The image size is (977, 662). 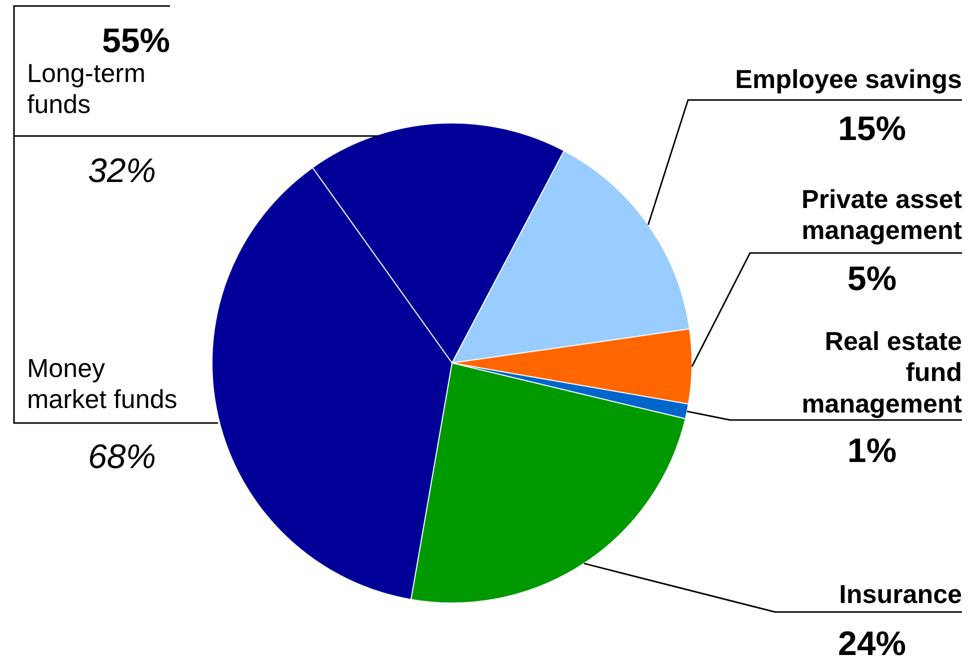 I want to click on slice-label: Money market funds, so click(x=102, y=383).